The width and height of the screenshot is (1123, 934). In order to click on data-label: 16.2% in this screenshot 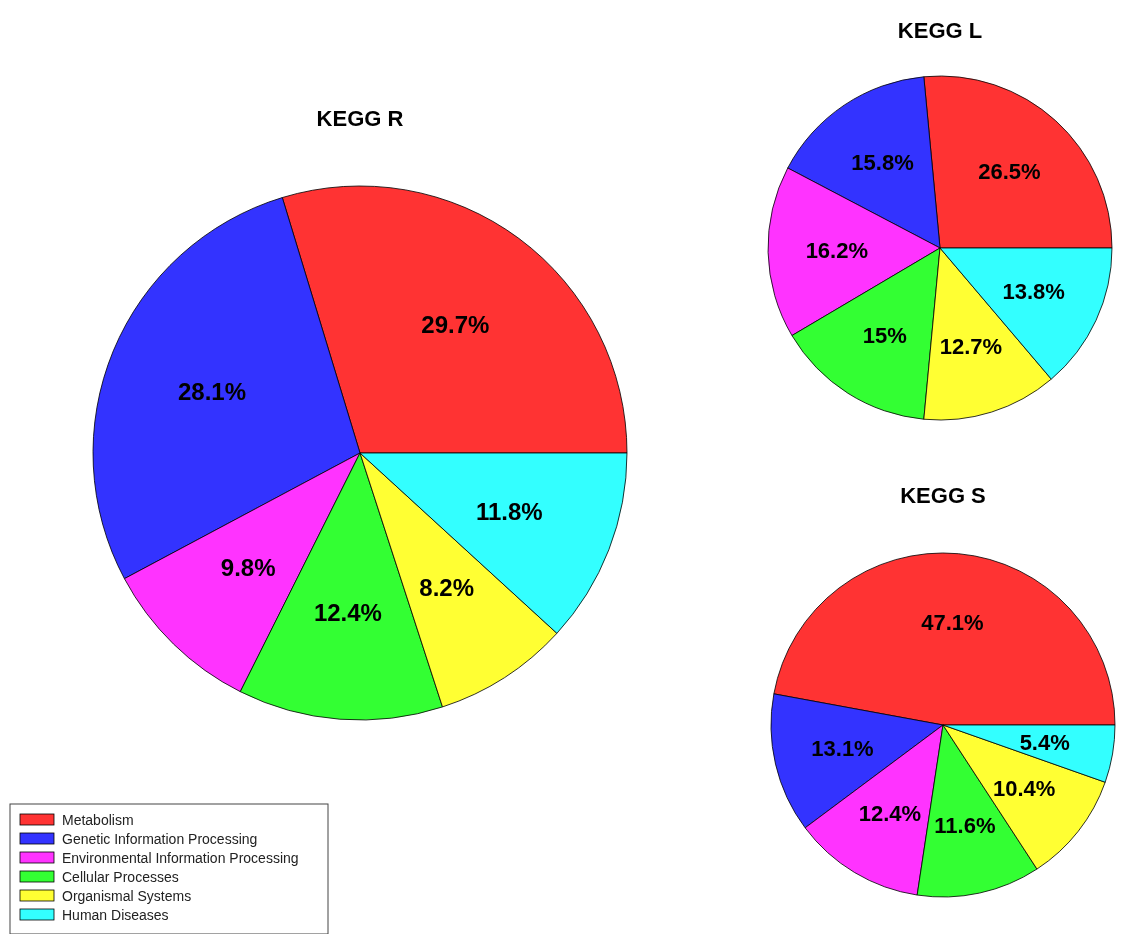, I will do `click(837, 251)`.